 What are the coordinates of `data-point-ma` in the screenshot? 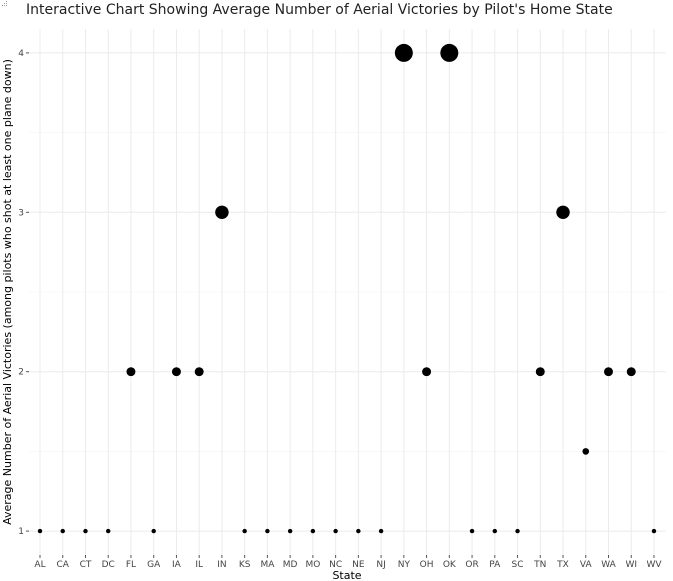 It's located at (267, 531).